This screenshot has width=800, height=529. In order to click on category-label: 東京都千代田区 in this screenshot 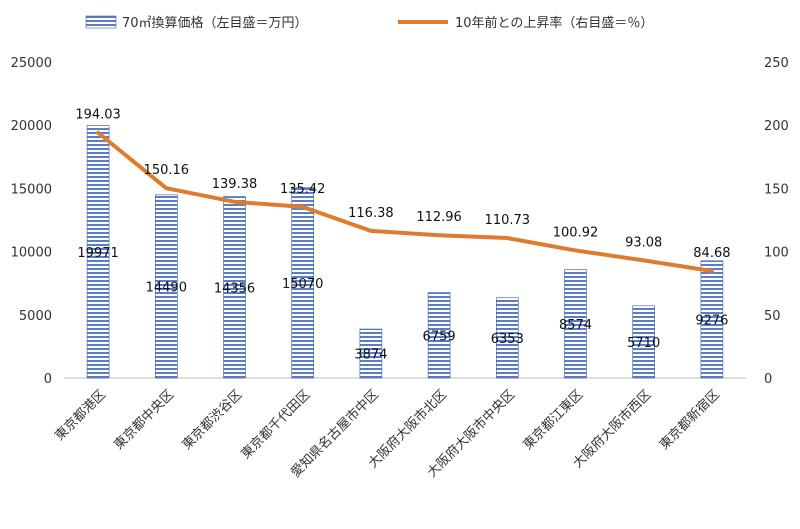, I will do `click(276, 425)`.